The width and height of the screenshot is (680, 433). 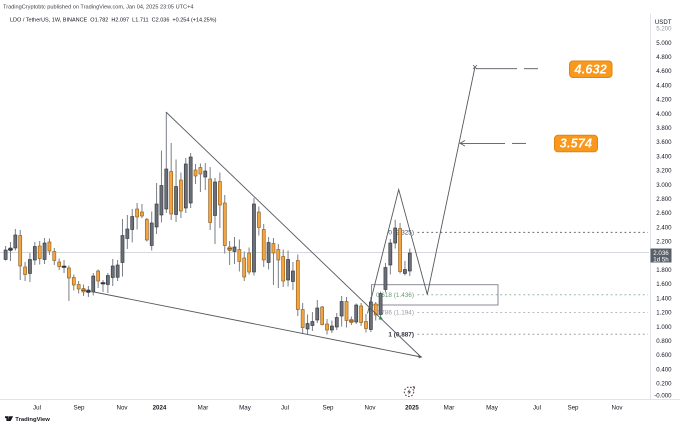 What do you see at coordinates (664, 341) in the screenshot?
I see `svg-text: 0.800` at bounding box center [664, 341].